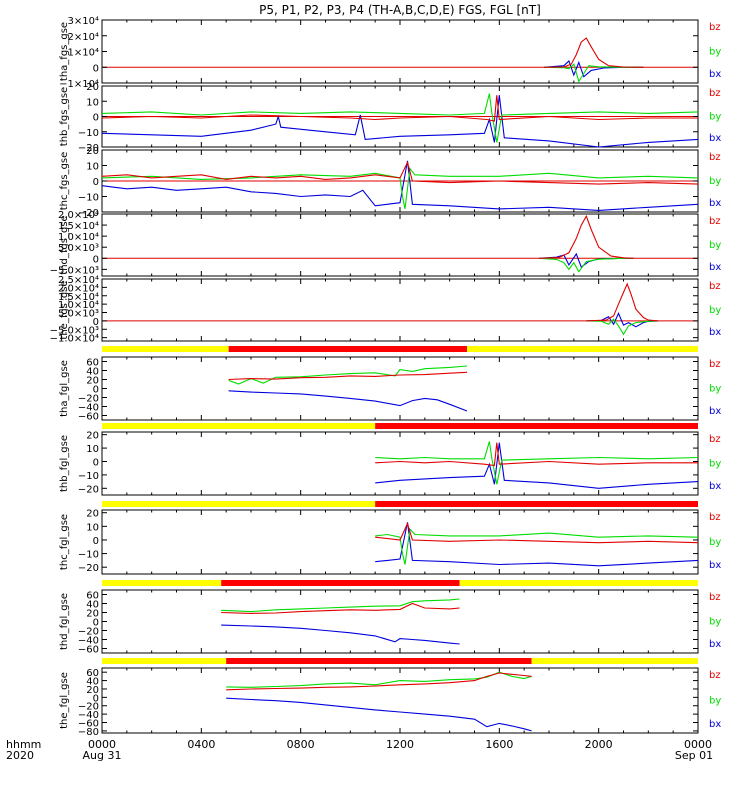 The width and height of the screenshot is (750, 800). Describe the element at coordinates (64, 463) in the screenshot. I see `panel-ylabel: thb_fgl_gse` at that location.